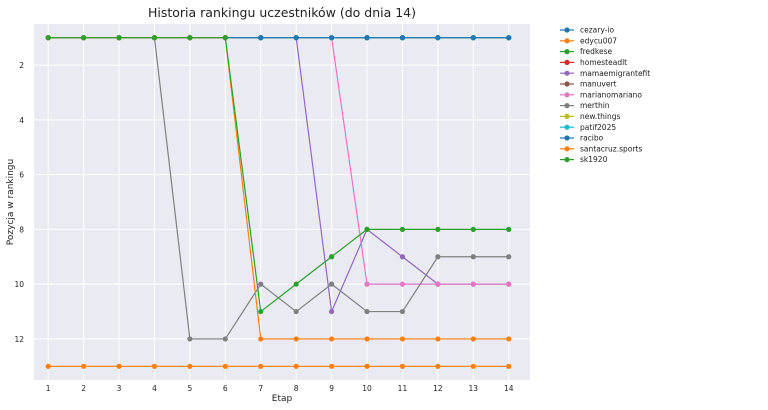 The height and width of the screenshot is (410, 768). I want to click on x-tick-label: 2, so click(83, 388).